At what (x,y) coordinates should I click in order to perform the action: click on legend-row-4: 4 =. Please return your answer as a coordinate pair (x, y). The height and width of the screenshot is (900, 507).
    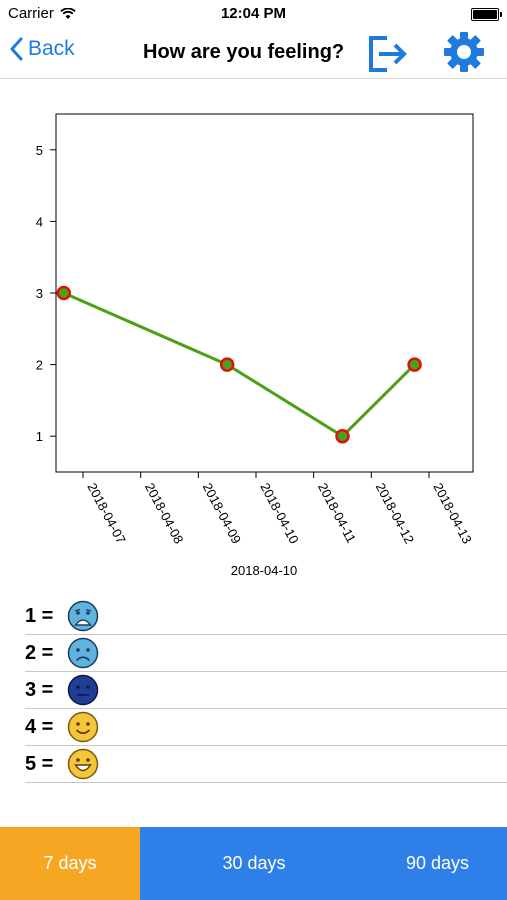
    Looking at the image, I should click on (266, 727).